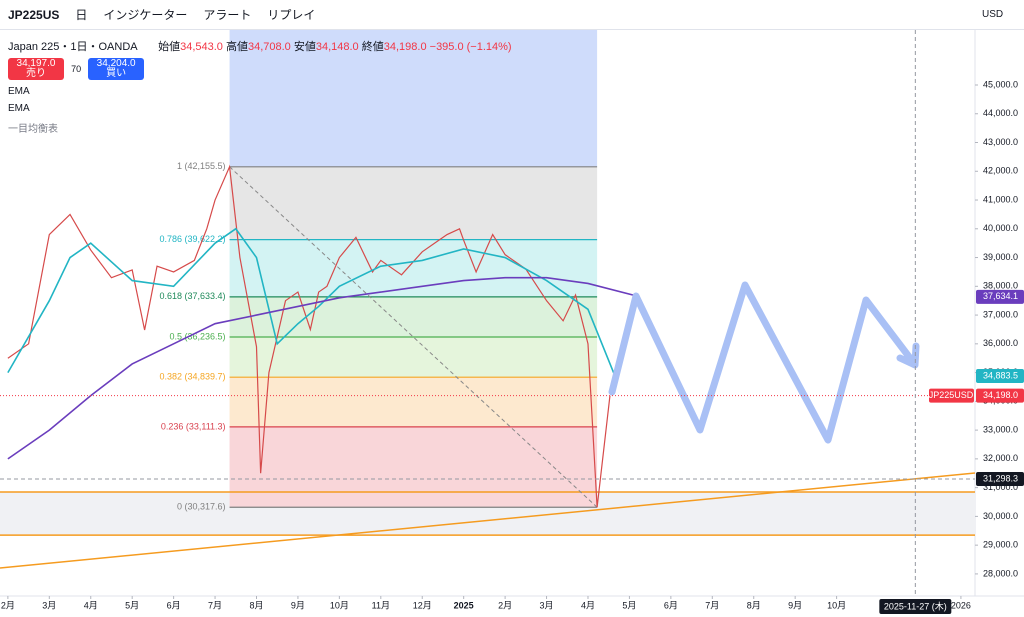 This screenshot has height=617, width=1024. Describe the element at coordinates (1000, 314) in the screenshot. I see `y-tick-label: 37,000.0` at that location.